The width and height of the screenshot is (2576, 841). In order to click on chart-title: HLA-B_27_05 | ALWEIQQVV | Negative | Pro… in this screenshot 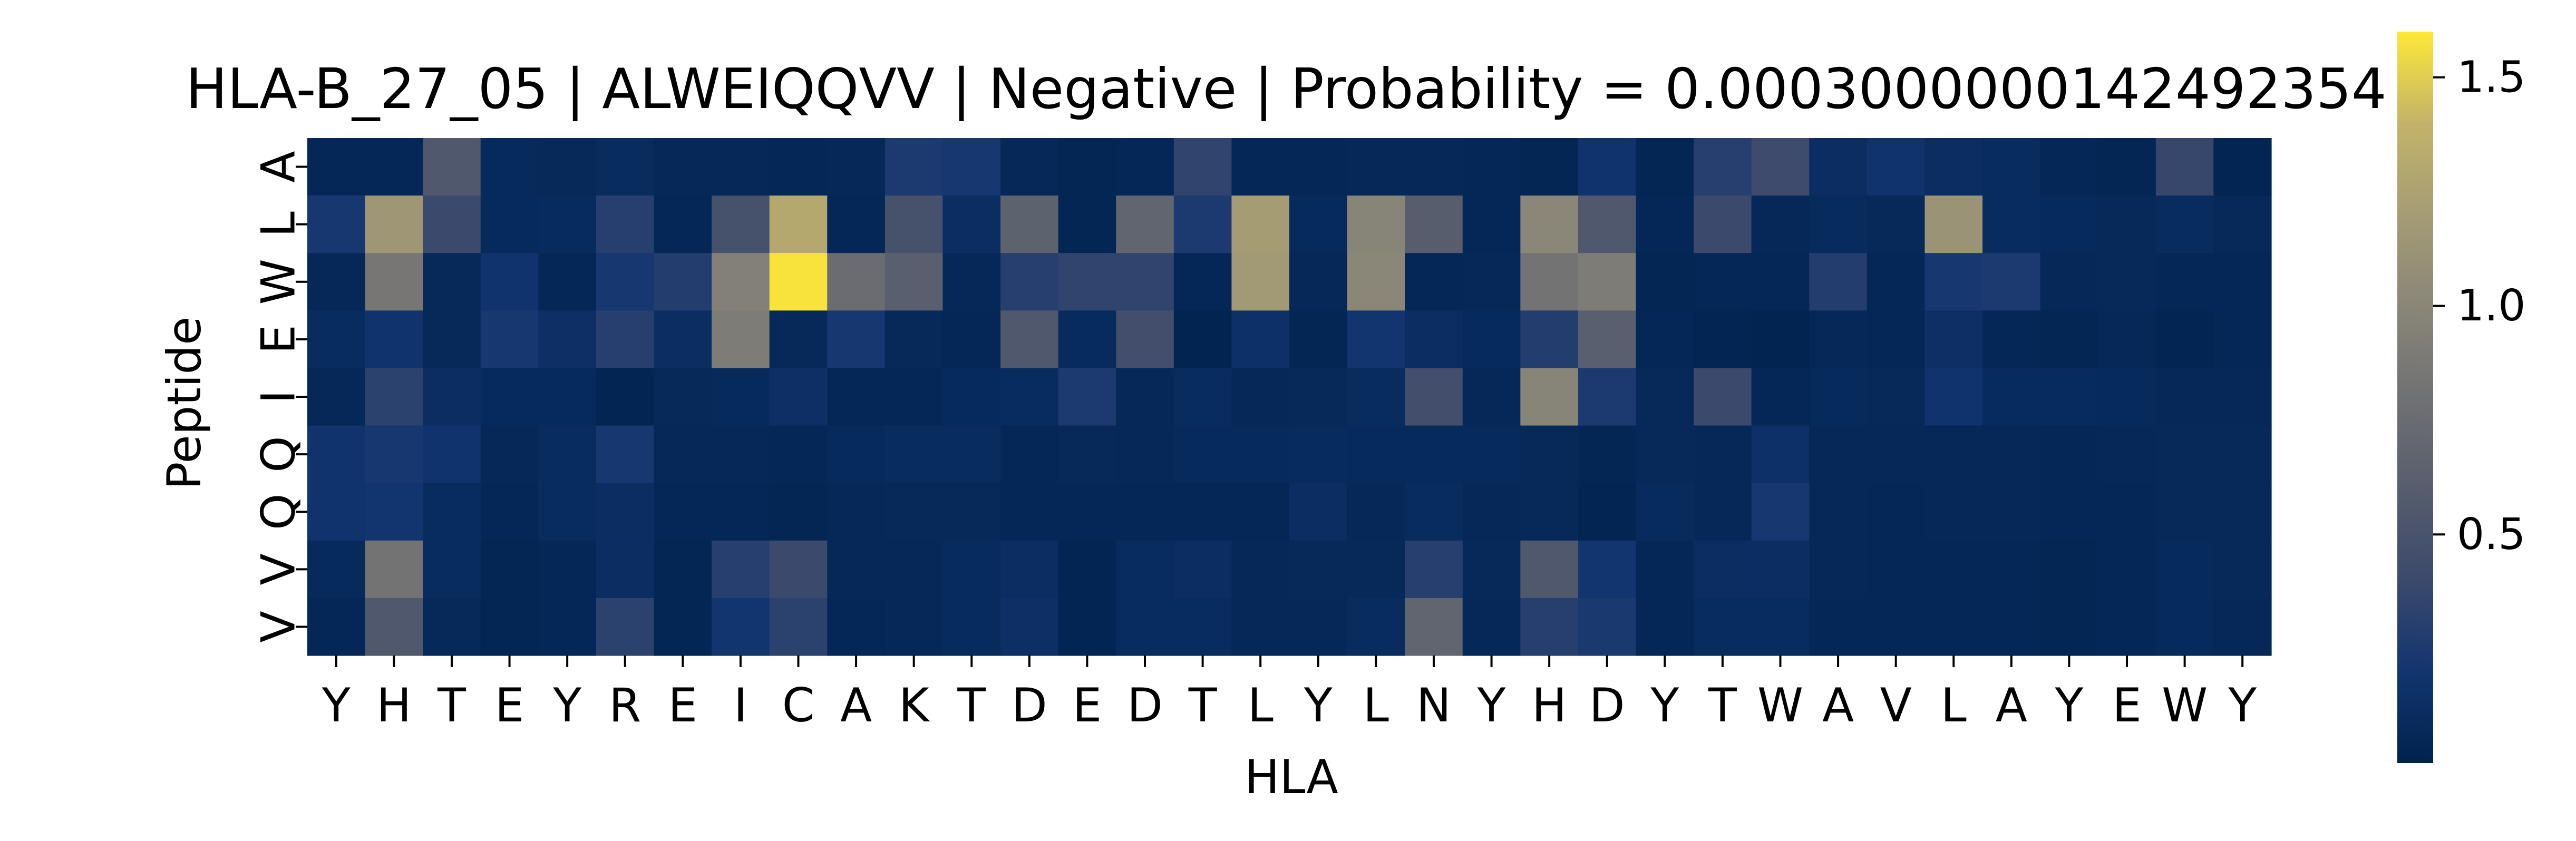, I will do `click(1286, 89)`.